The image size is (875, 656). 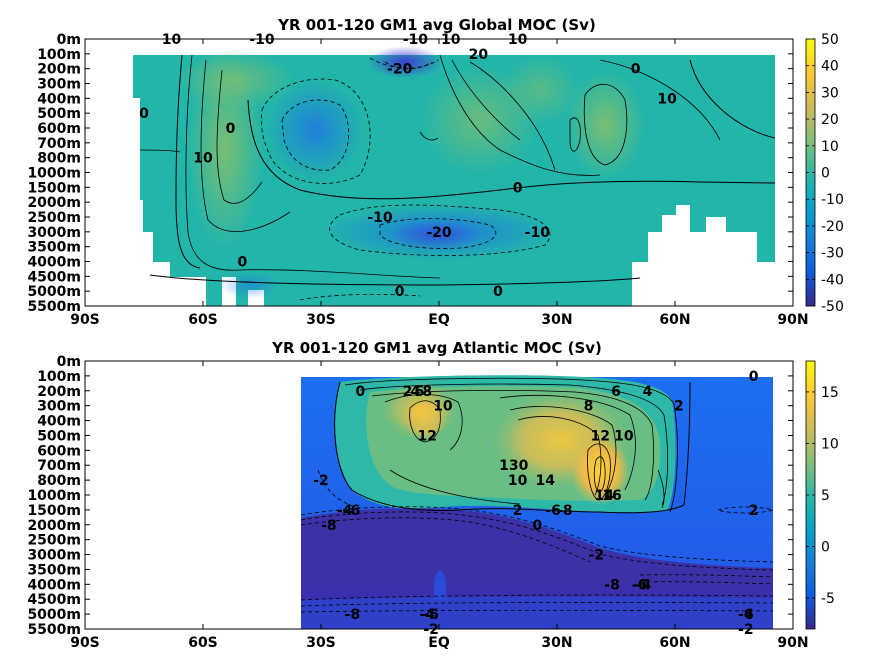 I want to click on colorbar-tick-label: -5, so click(x=828, y=599).